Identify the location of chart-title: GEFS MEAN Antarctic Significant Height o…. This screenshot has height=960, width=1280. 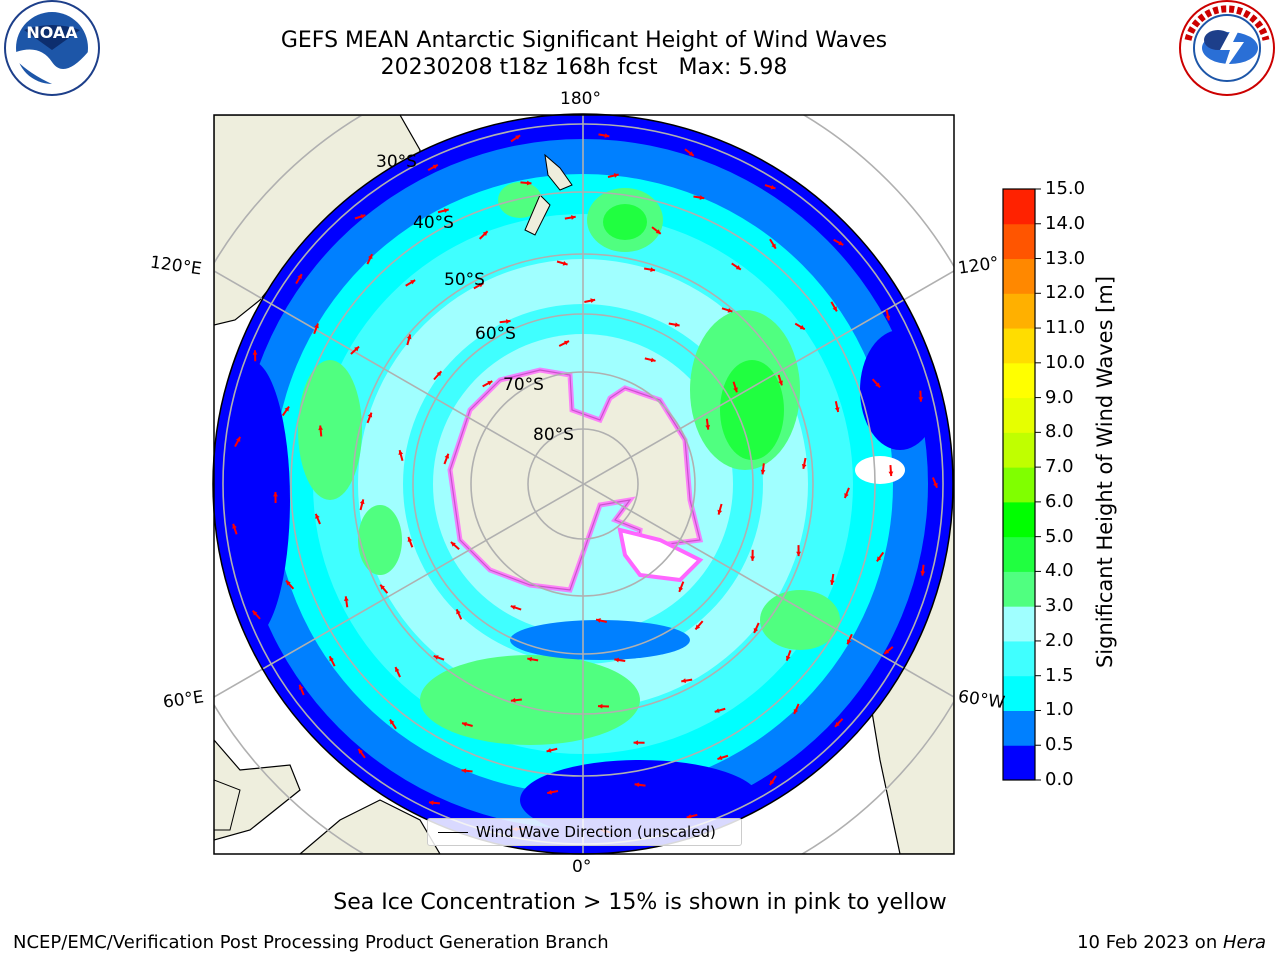
(584, 40).